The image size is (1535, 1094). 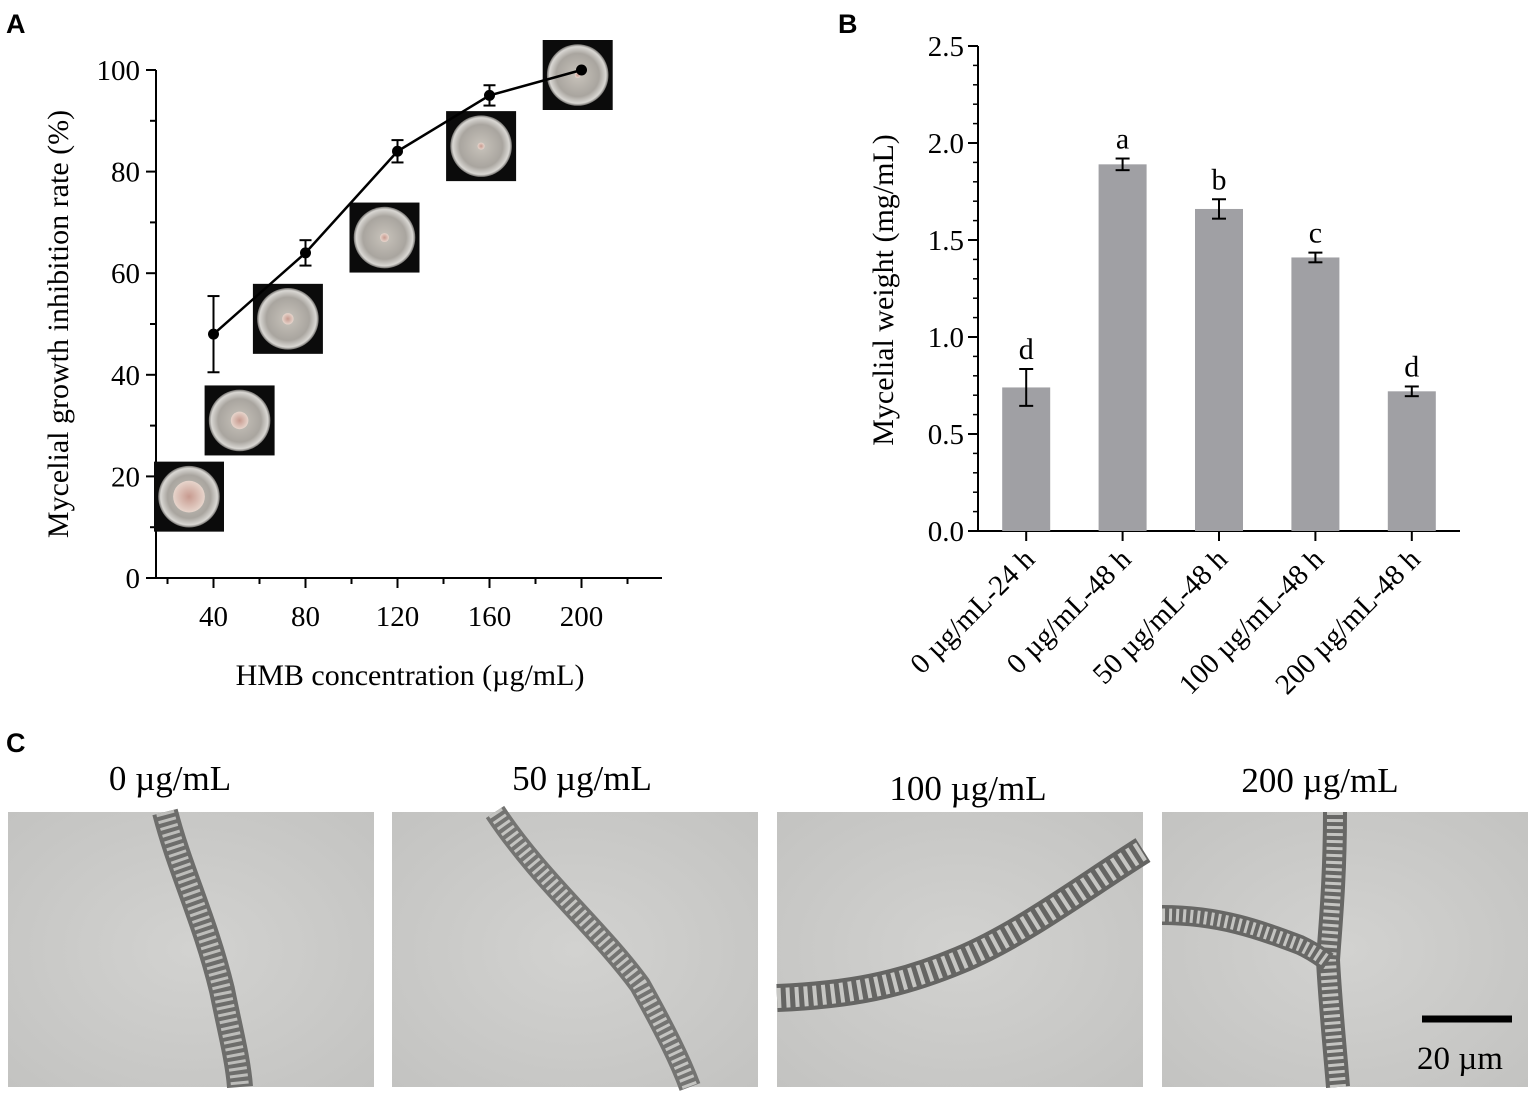 What do you see at coordinates (582, 778) in the screenshot?
I see `micrograph-title-50: 50 µg/mL` at bounding box center [582, 778].